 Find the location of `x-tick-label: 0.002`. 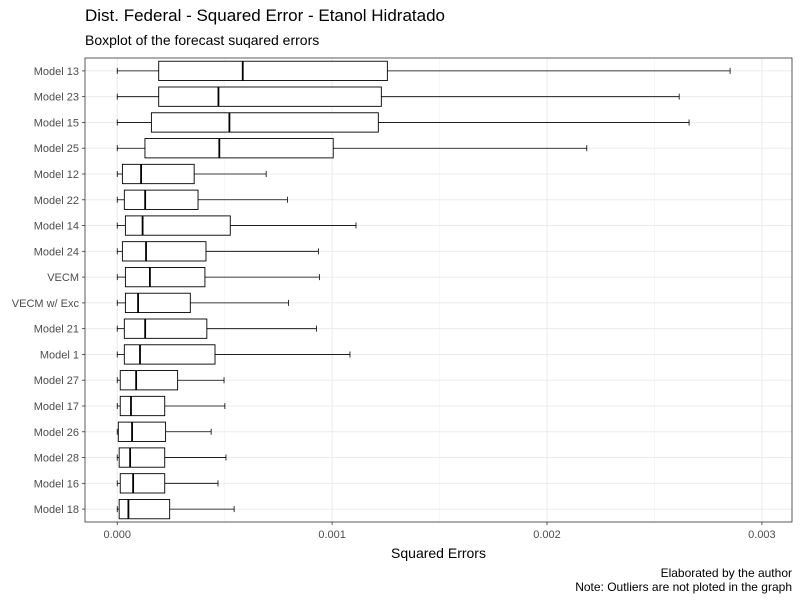

x-tick-label: 0.002 is located at coordinates (547, 535).